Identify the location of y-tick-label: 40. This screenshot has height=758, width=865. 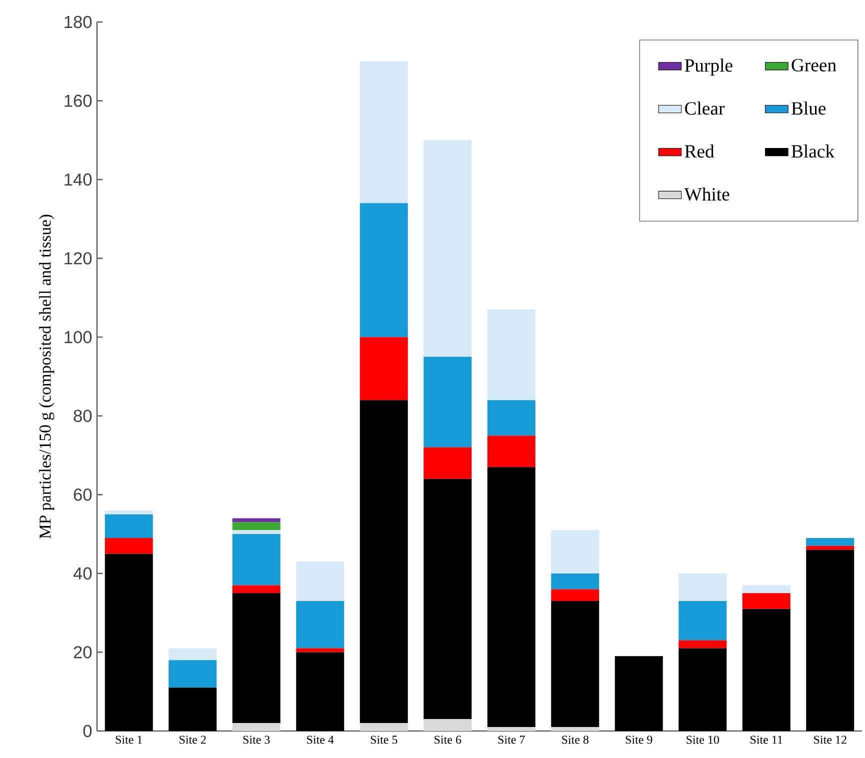
(82, 573).